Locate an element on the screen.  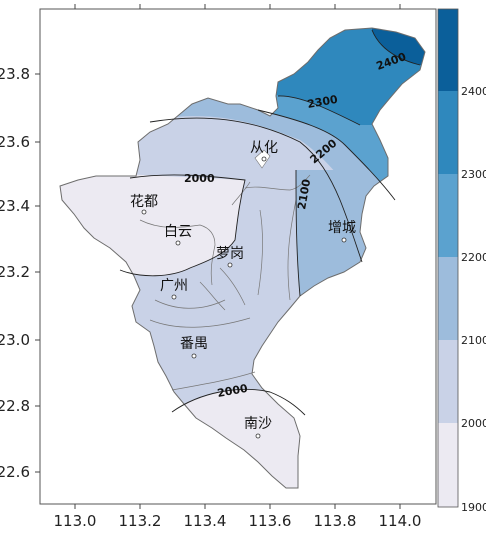
isoline-label-2100: 2100 is located at coordinates (304, 194).